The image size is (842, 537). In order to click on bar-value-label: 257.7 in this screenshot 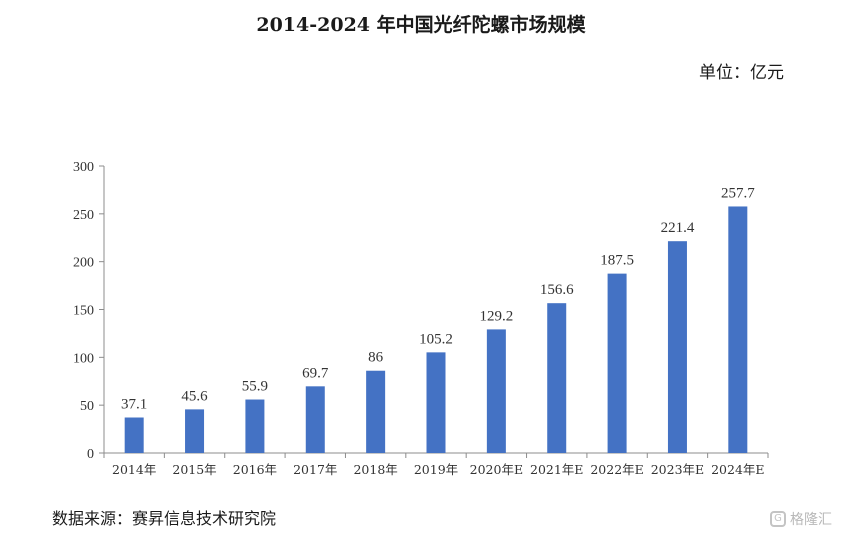, I will do `click(738, 193)`.